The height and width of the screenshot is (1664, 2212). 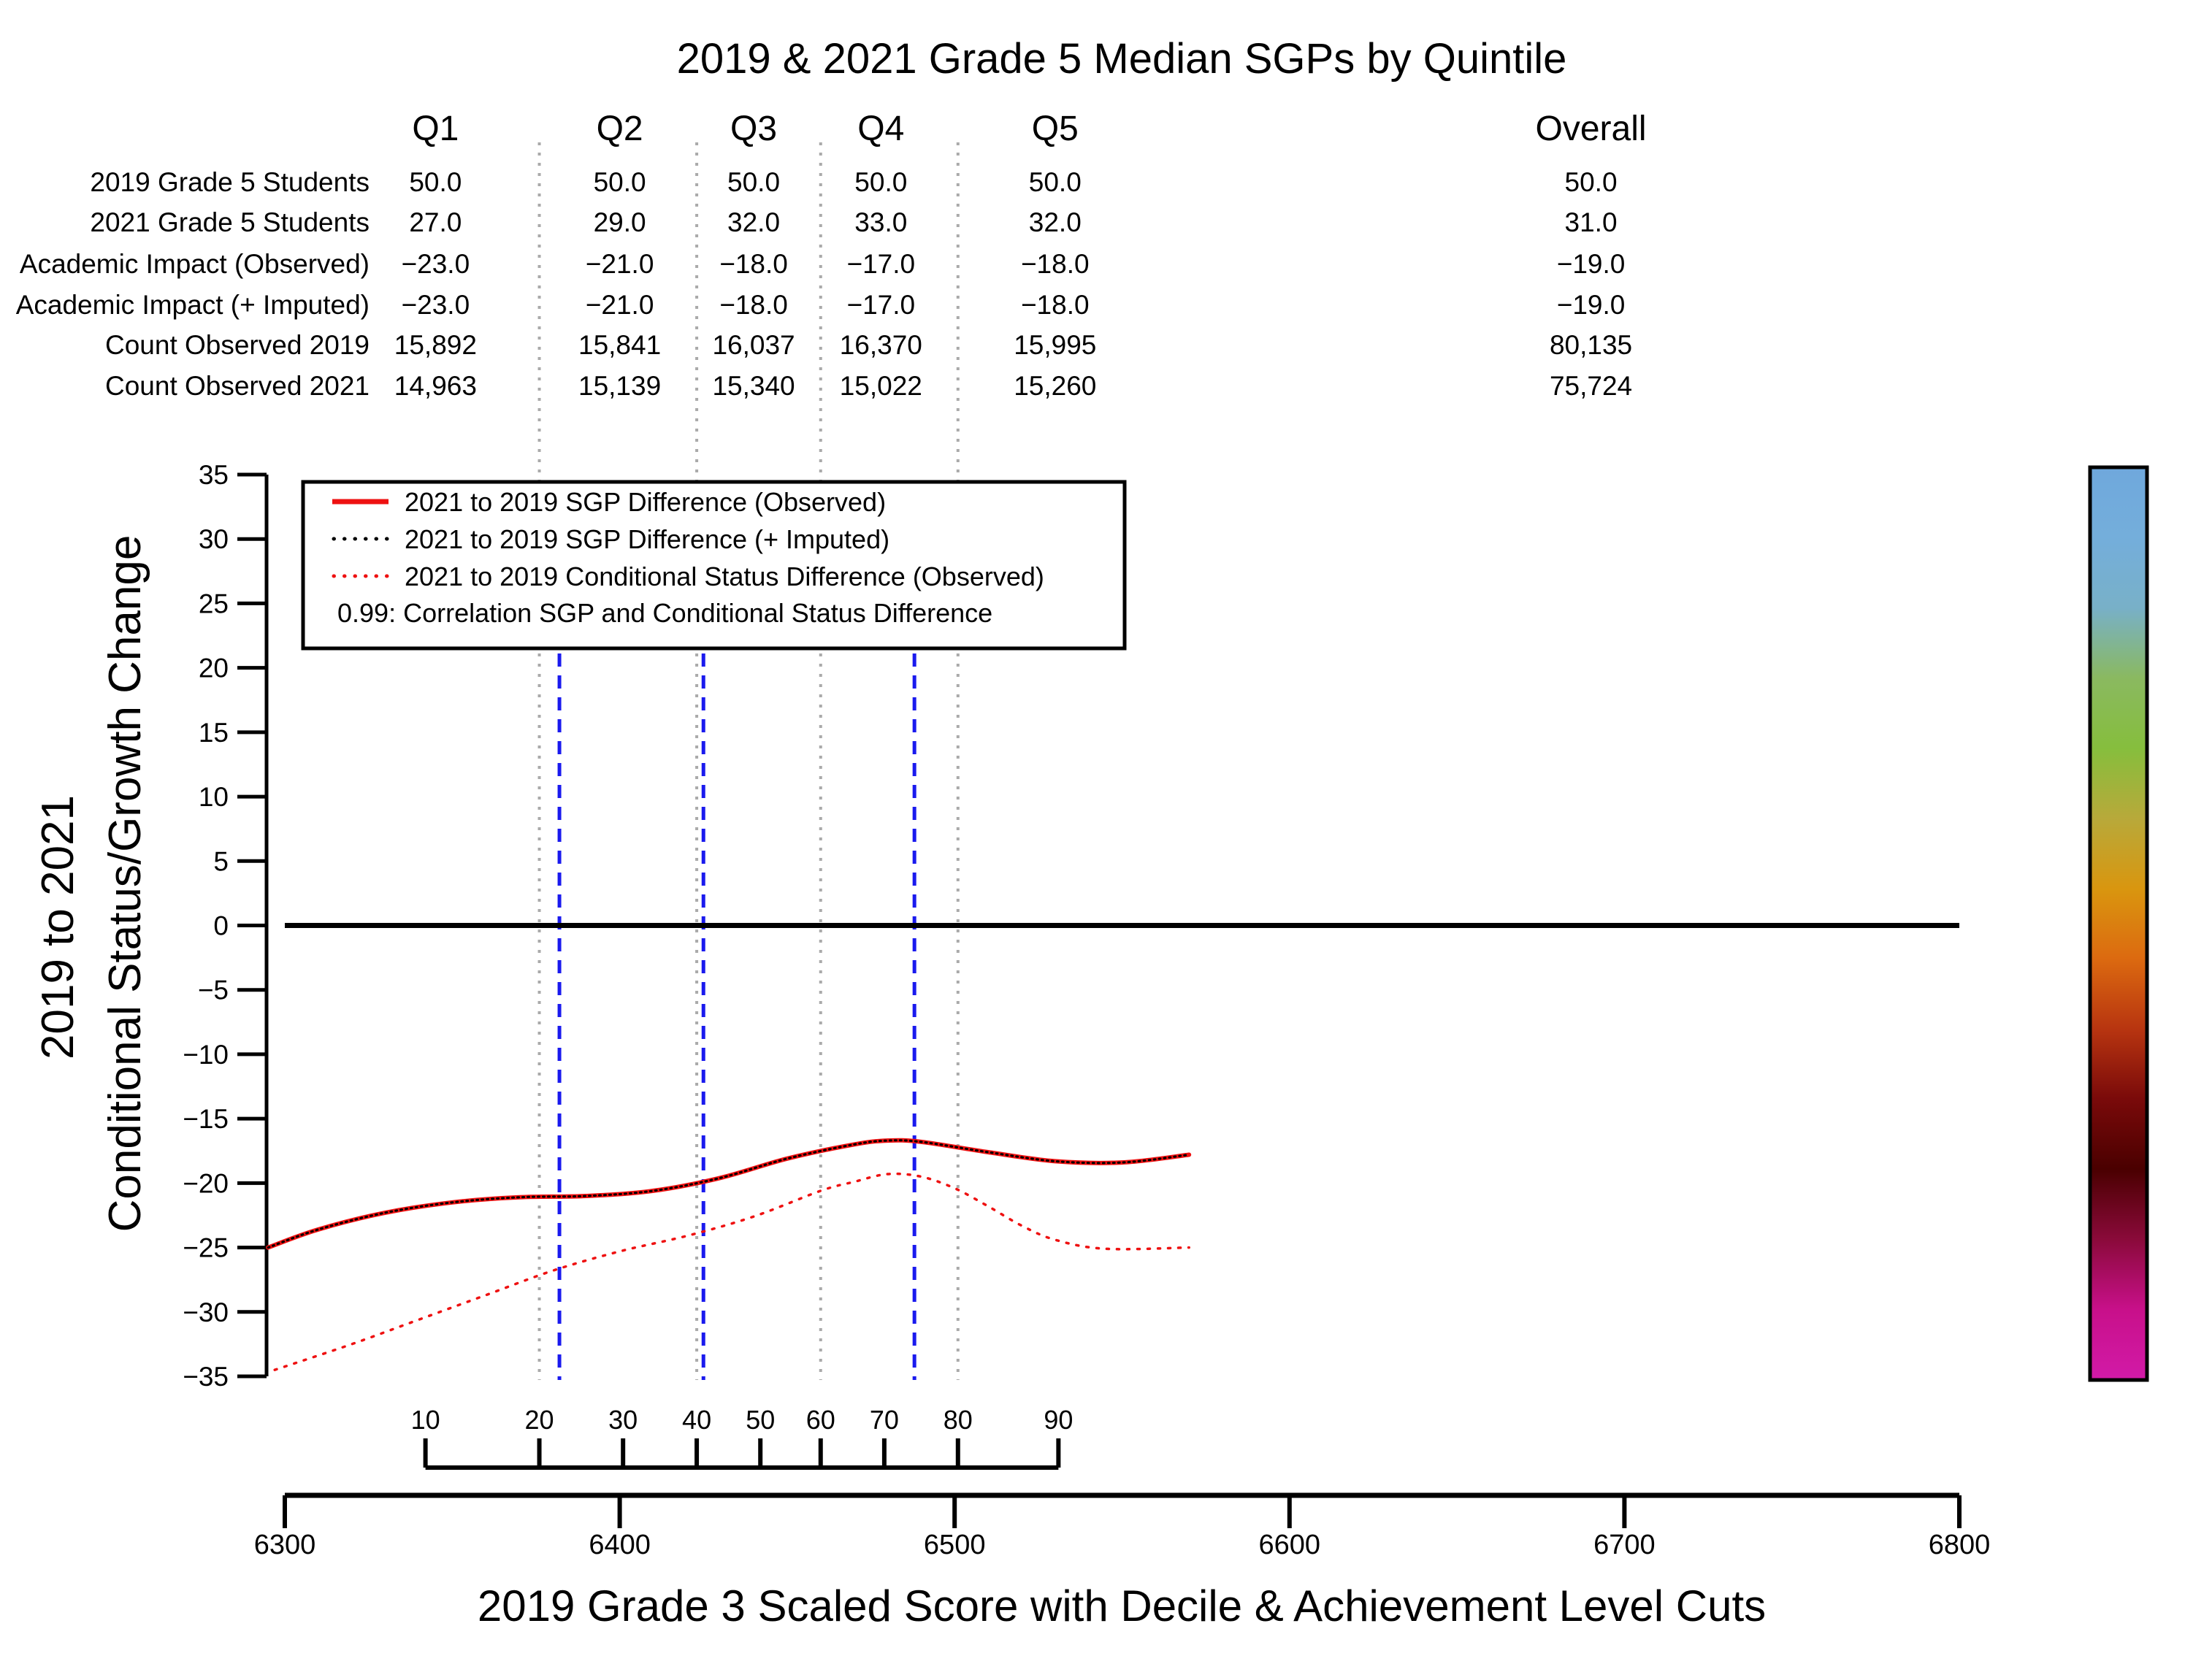 I want to click on series-lines, so click(x=729, y=1255).